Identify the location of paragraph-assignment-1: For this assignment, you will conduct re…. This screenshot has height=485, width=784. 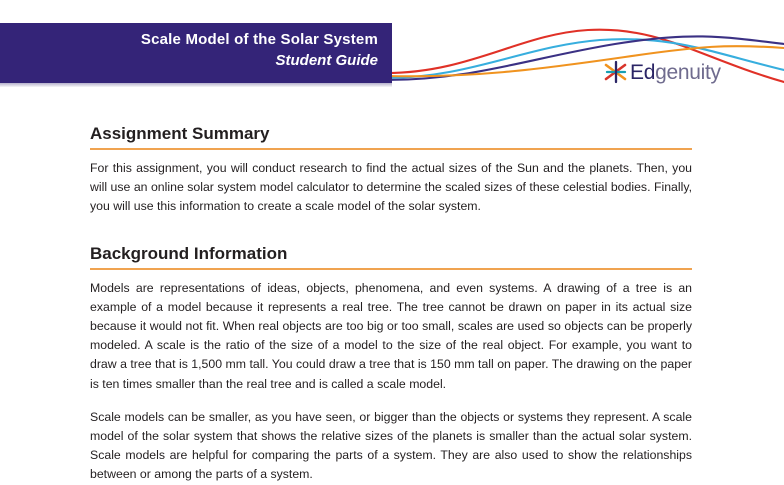
(391, 187).